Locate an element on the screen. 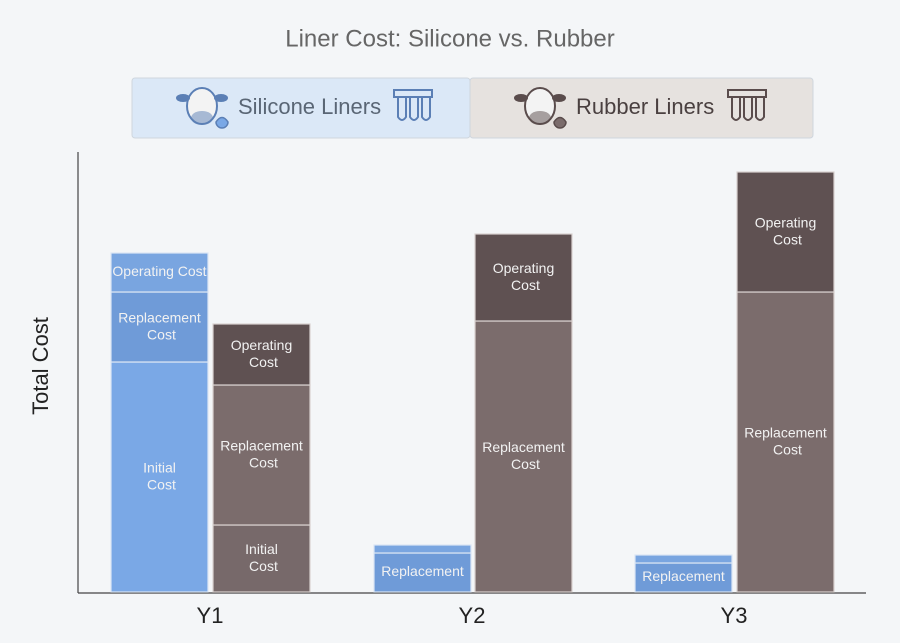 This screenshot has height=643, width=900. x-tick-label: Y3 is located at coordinates (734, 615).